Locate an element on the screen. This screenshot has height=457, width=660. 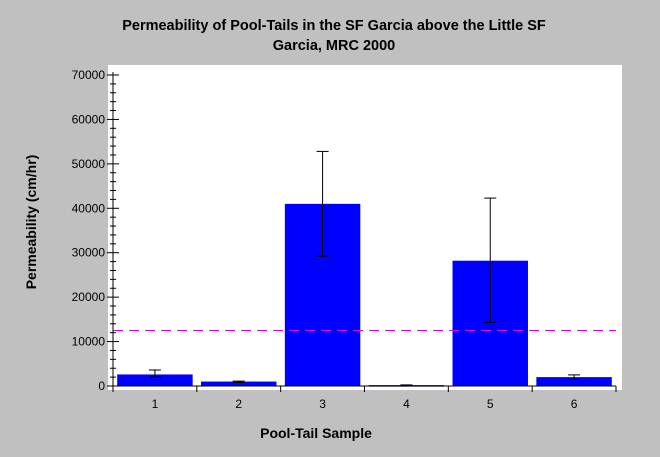
y-axis-label: Permeability (cm/hr) is located at coordinates (31, 222).